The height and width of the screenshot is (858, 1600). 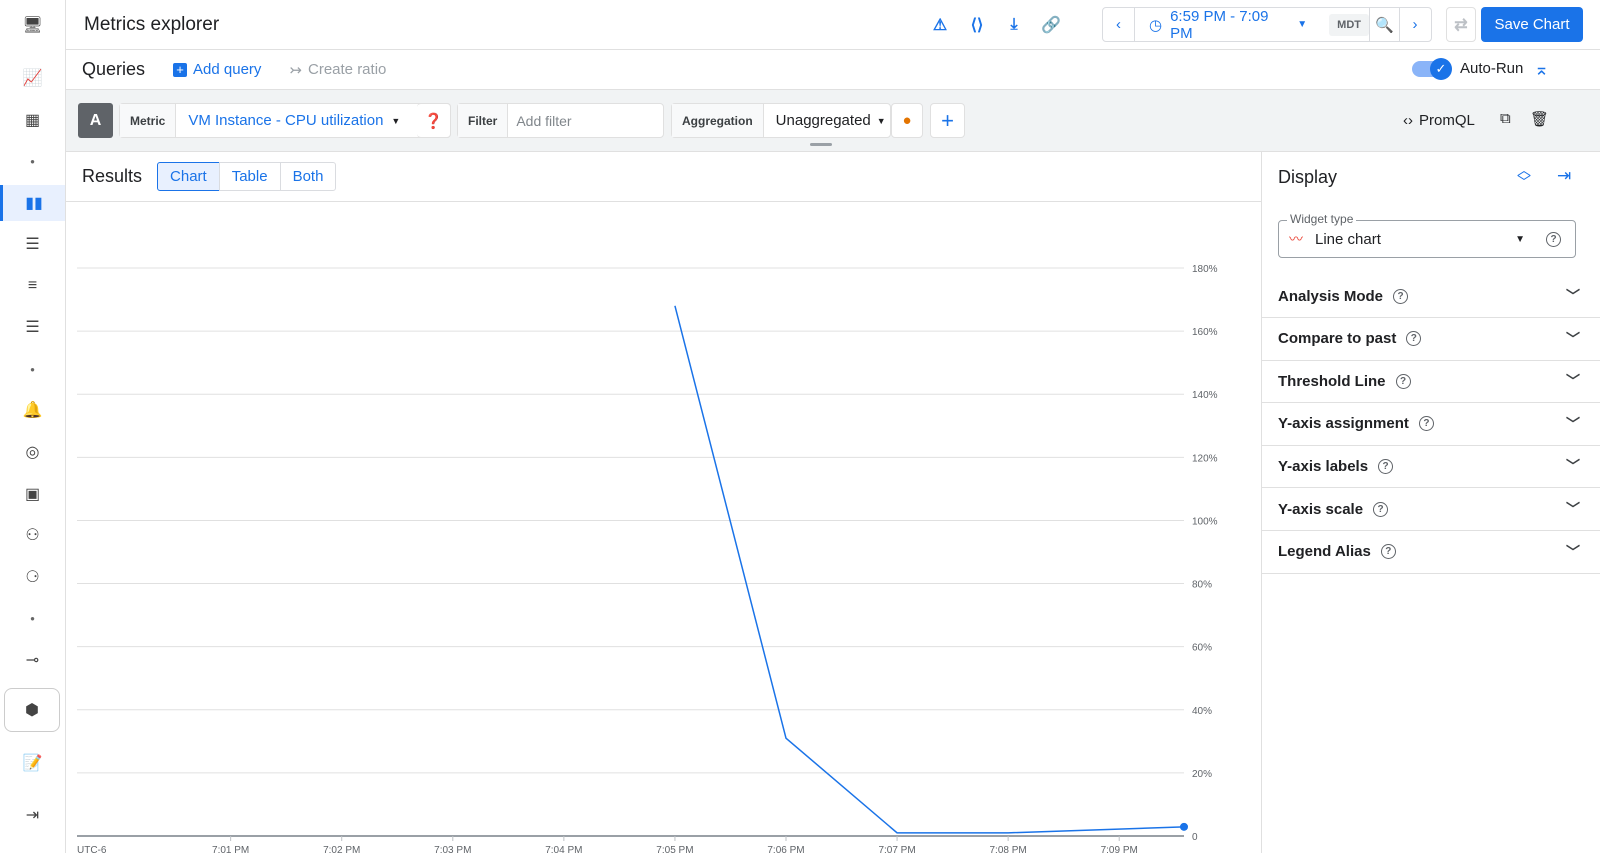 I want to click on accordion-y-axis-assignment: Y-axis assignment? ﹀, so click(x=1431, y=424).